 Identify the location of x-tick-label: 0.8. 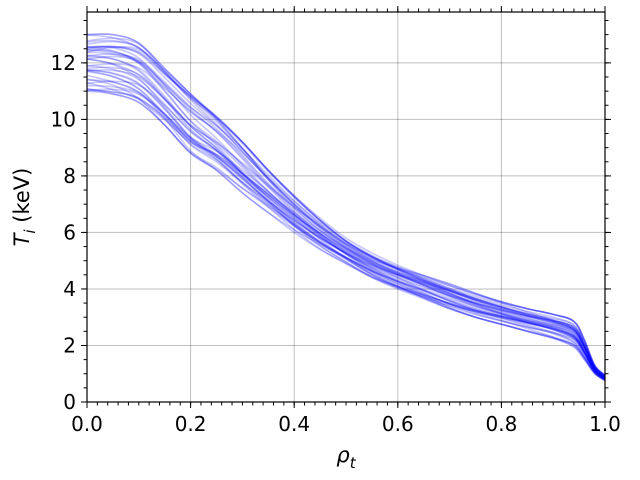
(501, 424).